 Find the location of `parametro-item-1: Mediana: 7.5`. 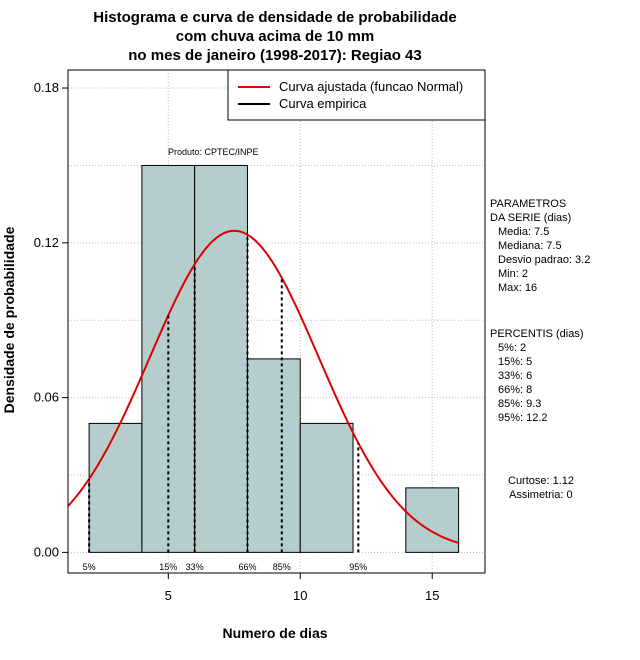

parametro-item-1: Mediana: 7.5 is located at coordinates (530, 246).